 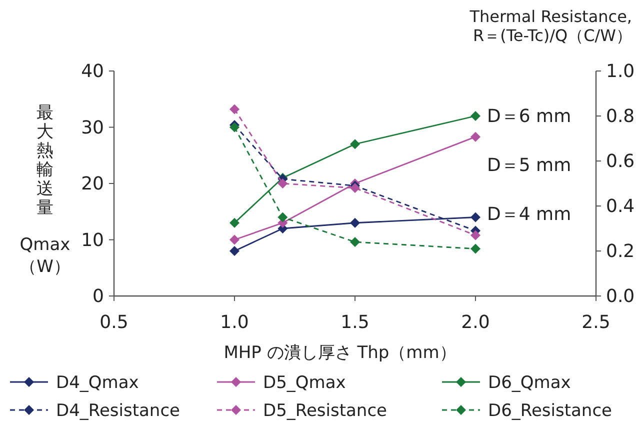 I want to click on y-tick-label: 10, so click(x=92, y=240).